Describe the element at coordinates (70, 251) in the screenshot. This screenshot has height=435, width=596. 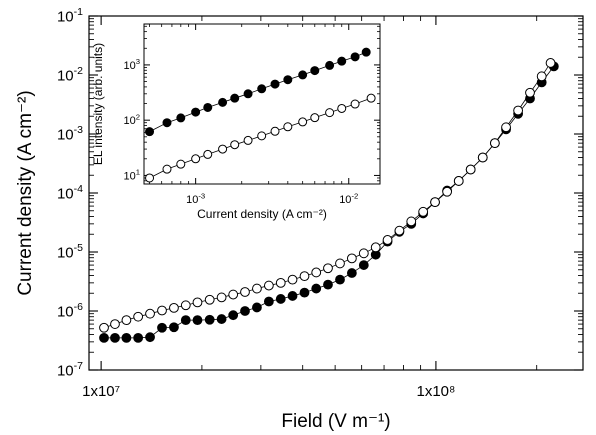
I see `y-tick-label: 10⁻⁵` at that location.